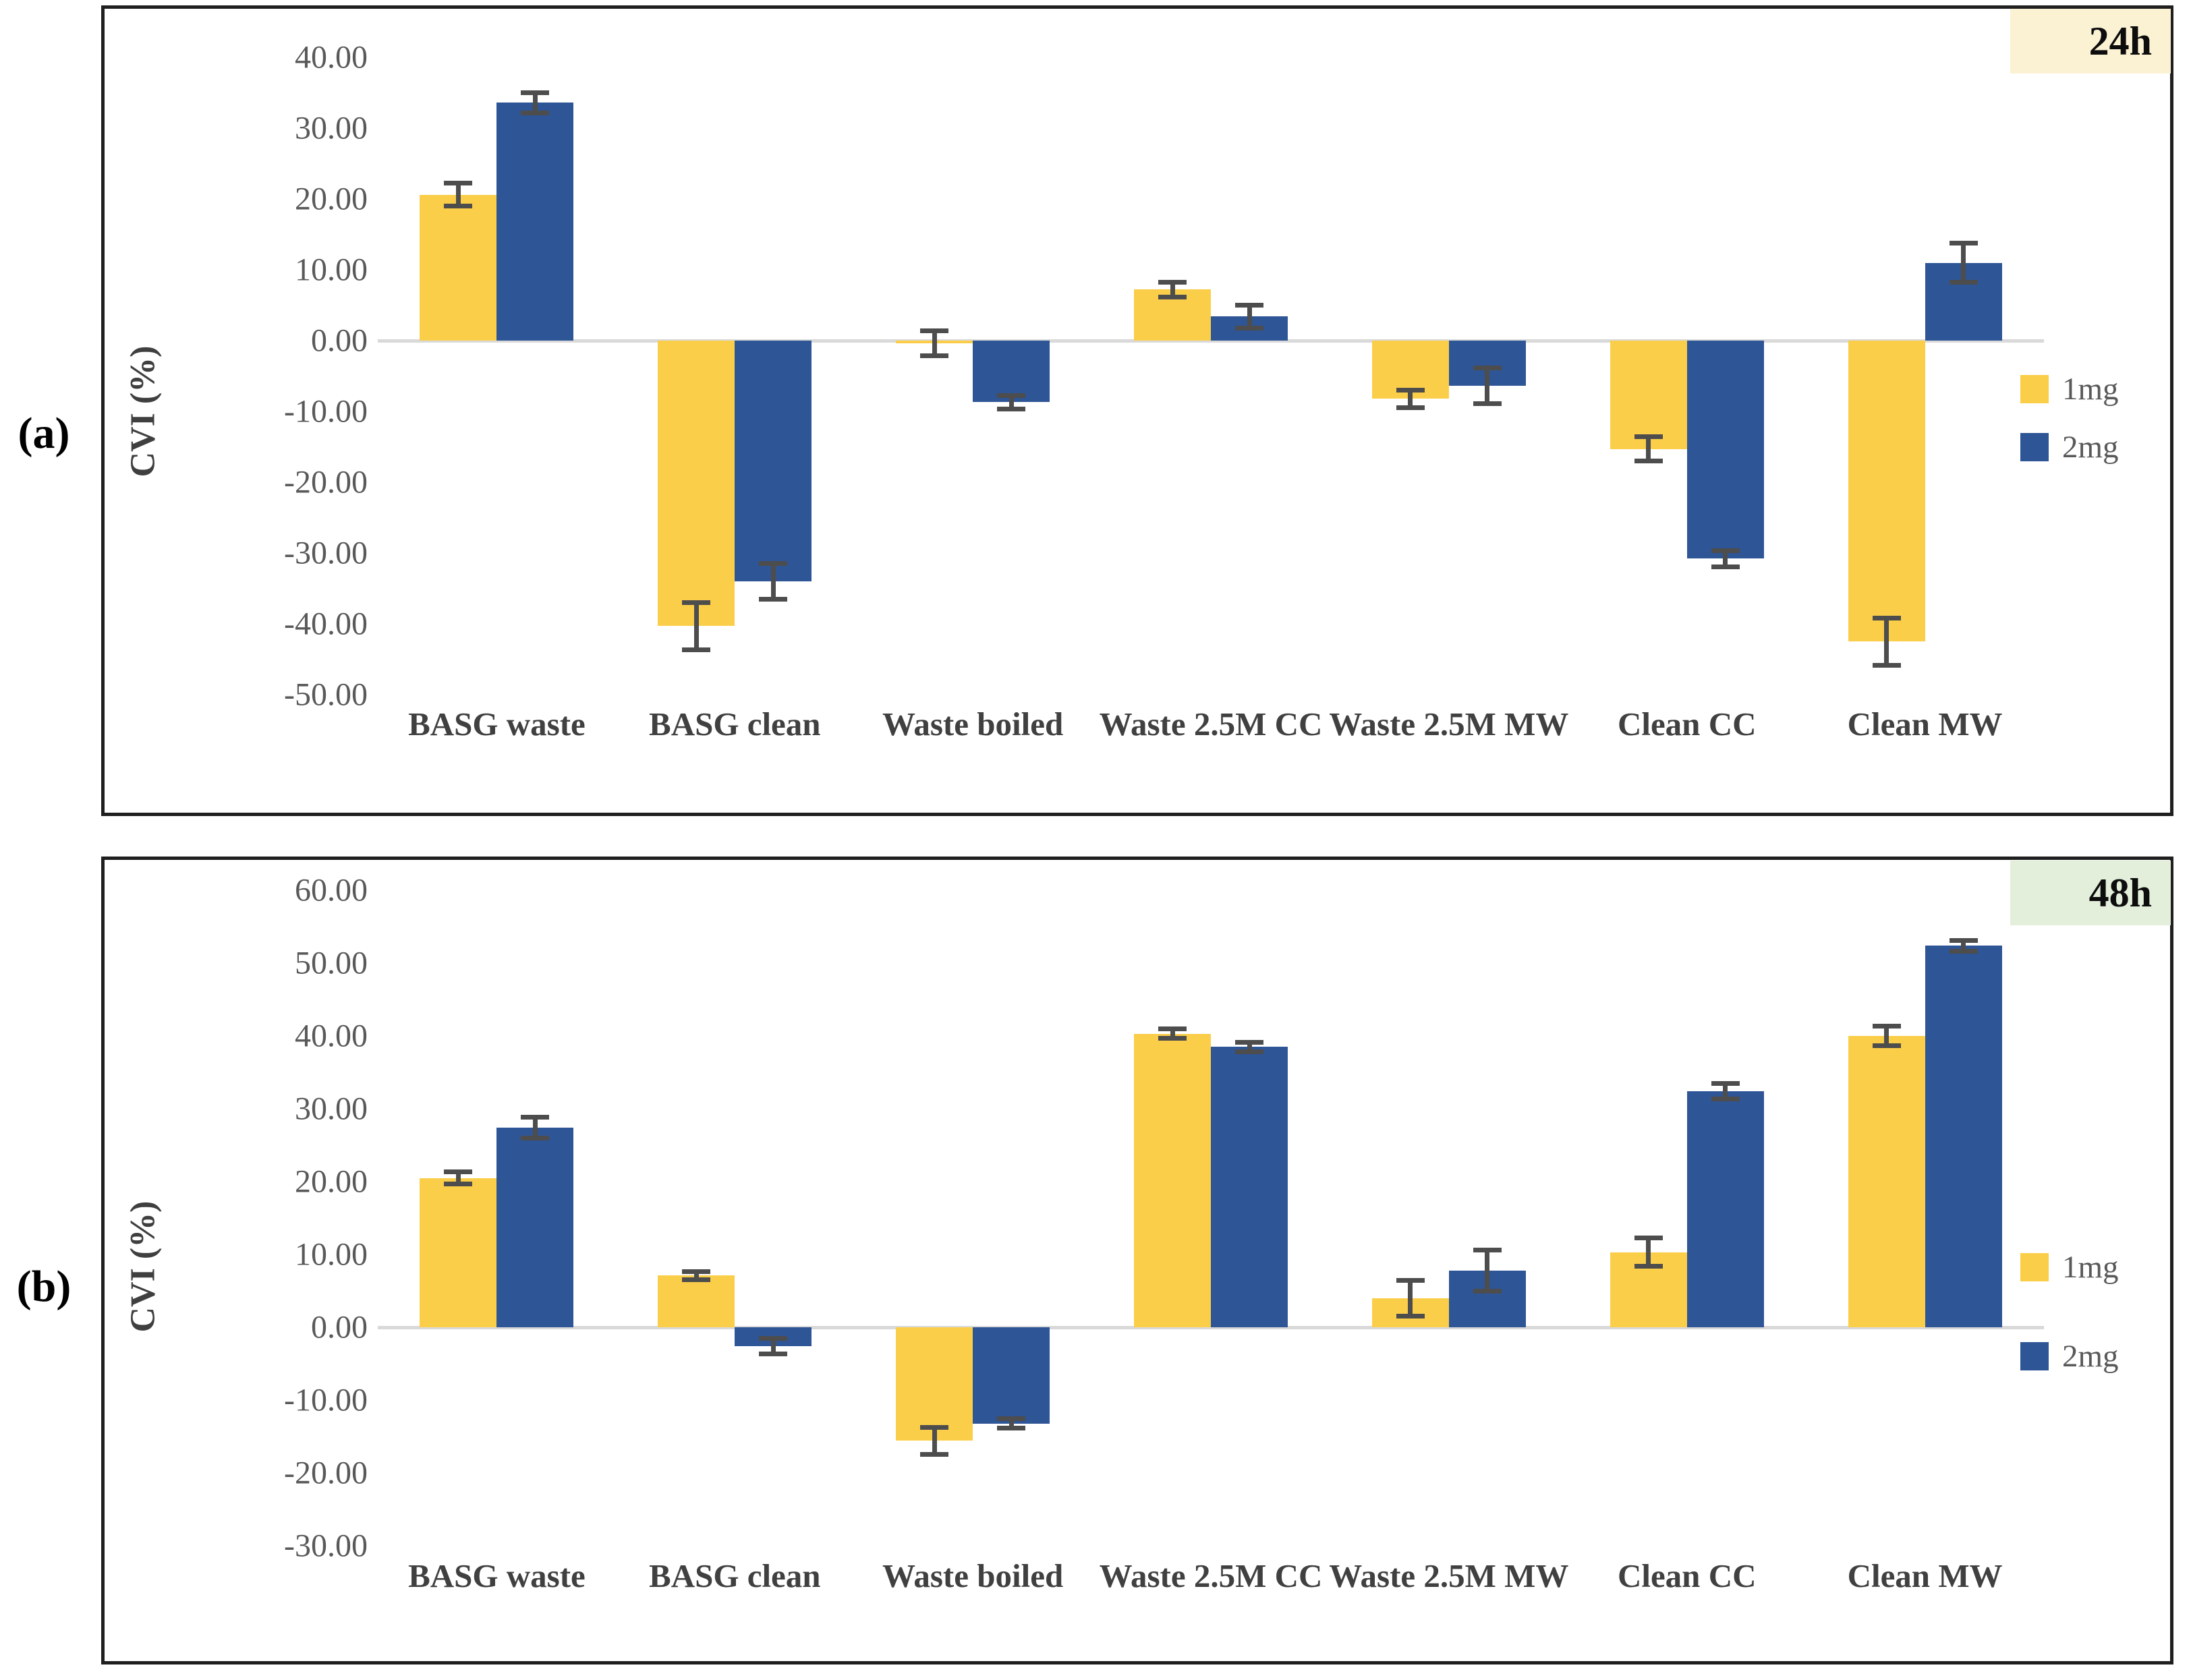 This screenshot has width=2191, height=1680. Describe the element at coordinates (44, 433) in the screenshot. I see `panel-a-label: (a)` at that location.